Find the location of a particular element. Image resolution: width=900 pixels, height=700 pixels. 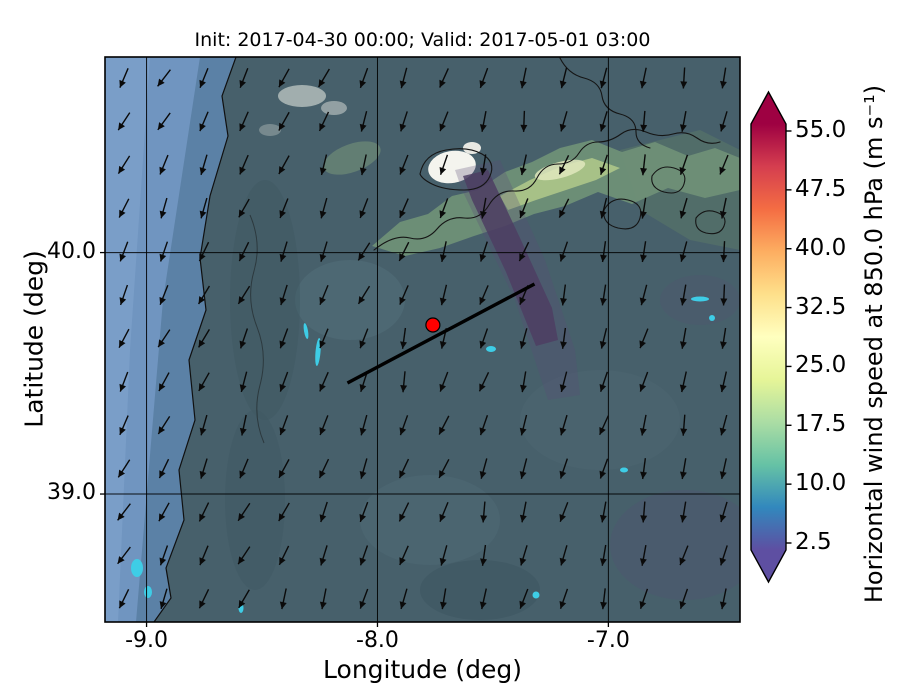

colorbar-tick-label: 32.5 is located at coordinates (821, 306).